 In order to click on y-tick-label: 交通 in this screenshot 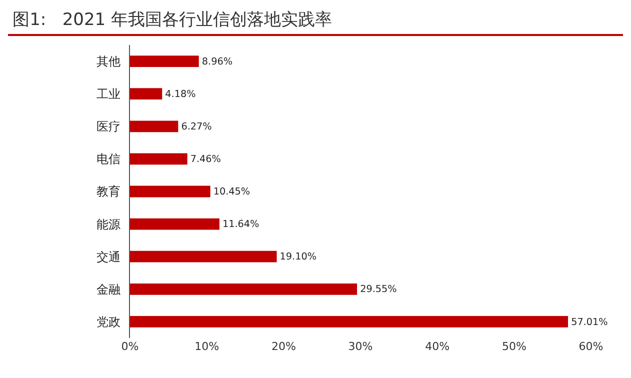, I will do `click(108, 257)`.